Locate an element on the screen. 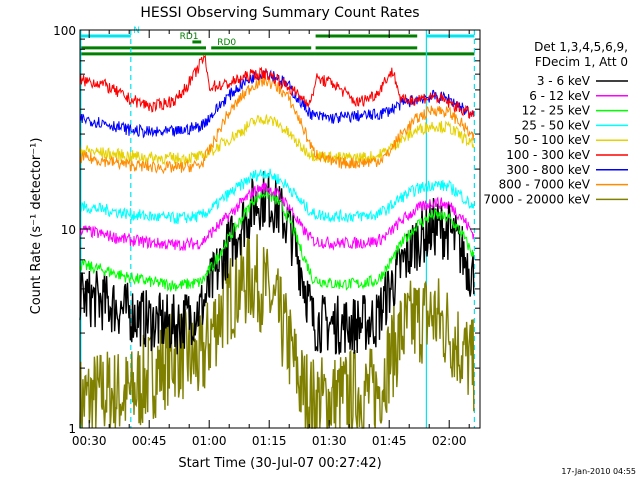 This screenshot has width=640, height=485. y-axis-label: Count Rate (s⁻¹ detector⁻¹) is located at coordinates (36, 226).